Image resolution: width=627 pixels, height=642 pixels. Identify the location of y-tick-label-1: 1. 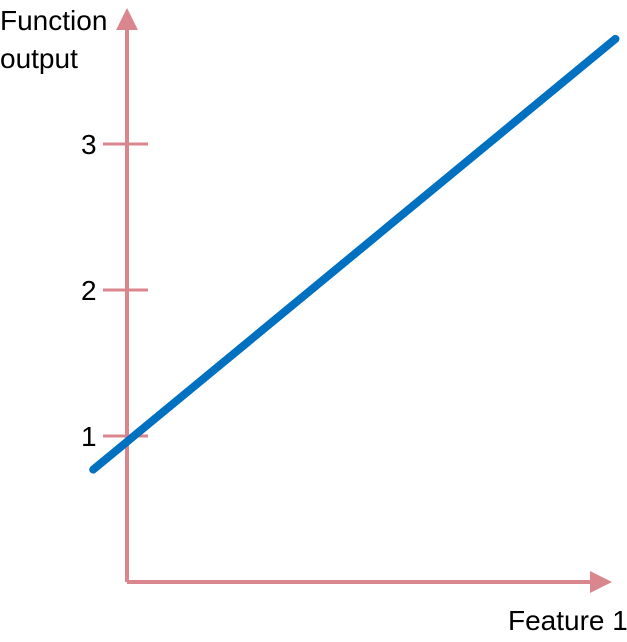
(89, 436).